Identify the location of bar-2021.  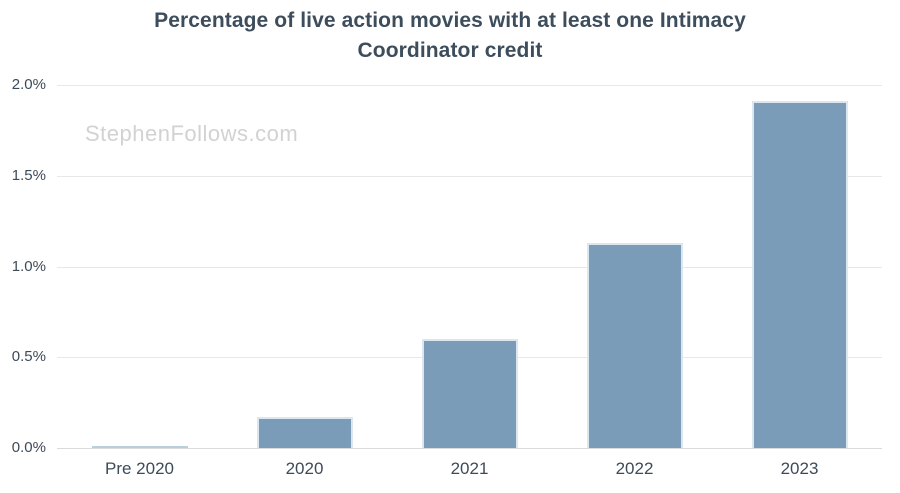
(470, 393).